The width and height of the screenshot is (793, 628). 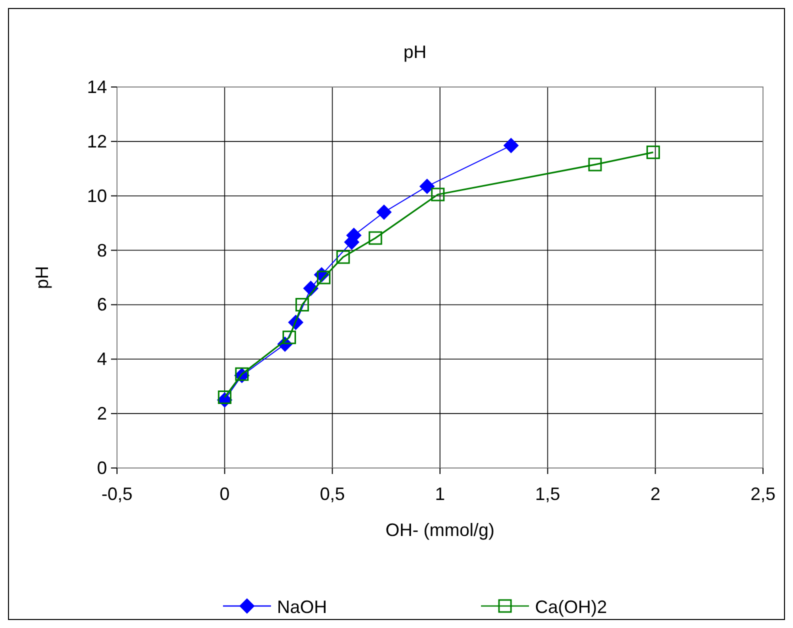 I want to click on y-tick-label: 0, so click(x=101, y=468).